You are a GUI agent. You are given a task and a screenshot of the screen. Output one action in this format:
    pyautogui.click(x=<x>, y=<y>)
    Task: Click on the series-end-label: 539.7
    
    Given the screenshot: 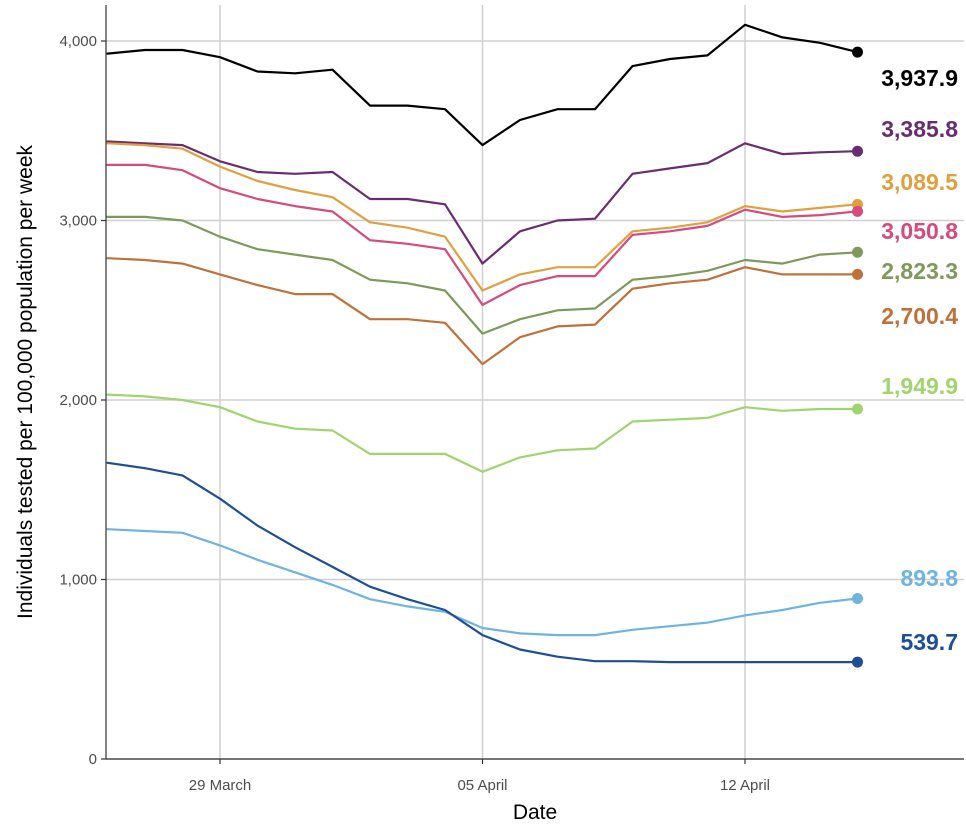 What is the action you would take?
    pyautogui.click(x=929, y=642)
    